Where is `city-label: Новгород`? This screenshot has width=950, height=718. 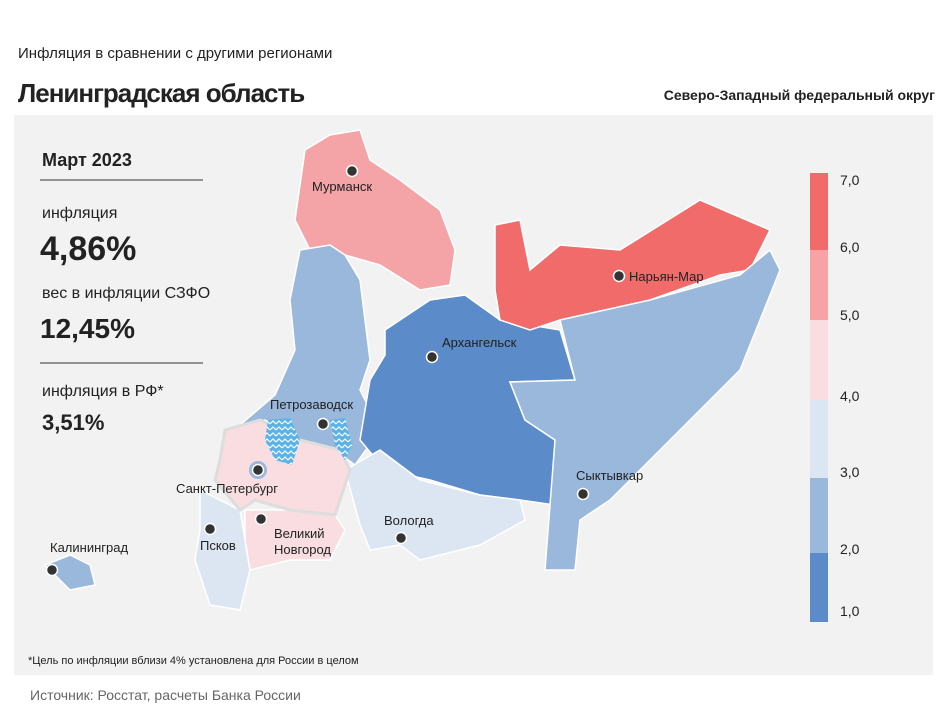
city-label: Новгород is located at coordinates (302, 549).